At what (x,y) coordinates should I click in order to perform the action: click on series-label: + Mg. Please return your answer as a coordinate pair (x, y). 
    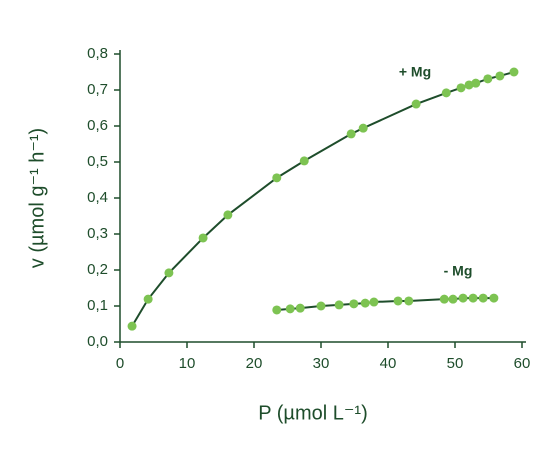
    Looking at the image, I should click on (415, 72).